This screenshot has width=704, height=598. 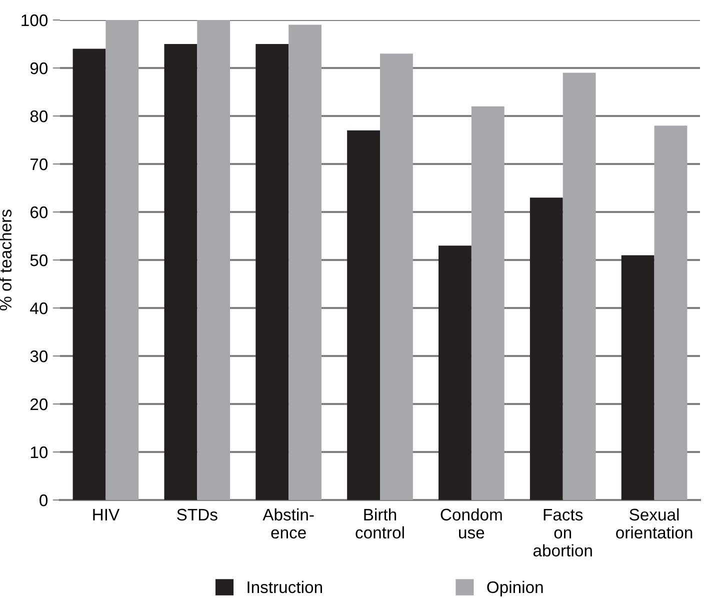 I want to click on legend-label: Instruction, so click(x=285, y=587).